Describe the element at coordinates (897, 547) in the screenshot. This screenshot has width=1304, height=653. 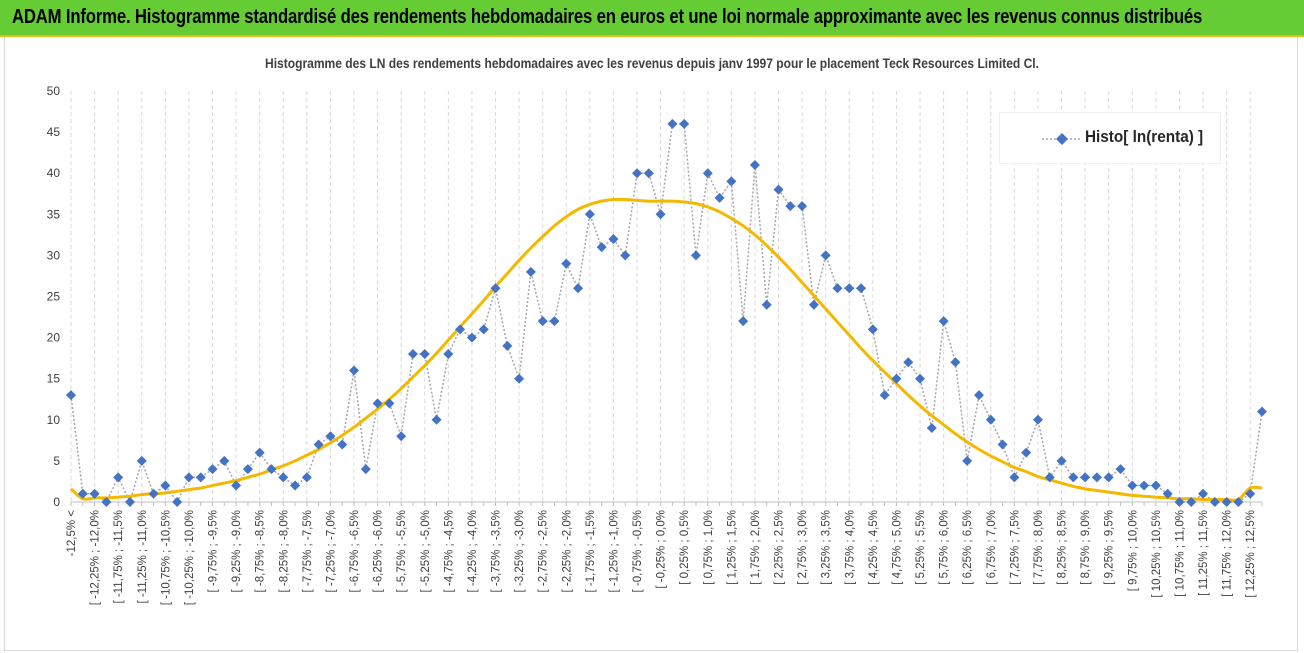
I see `x-tick-label: [ 4,75% ; 5,0%` at that location.